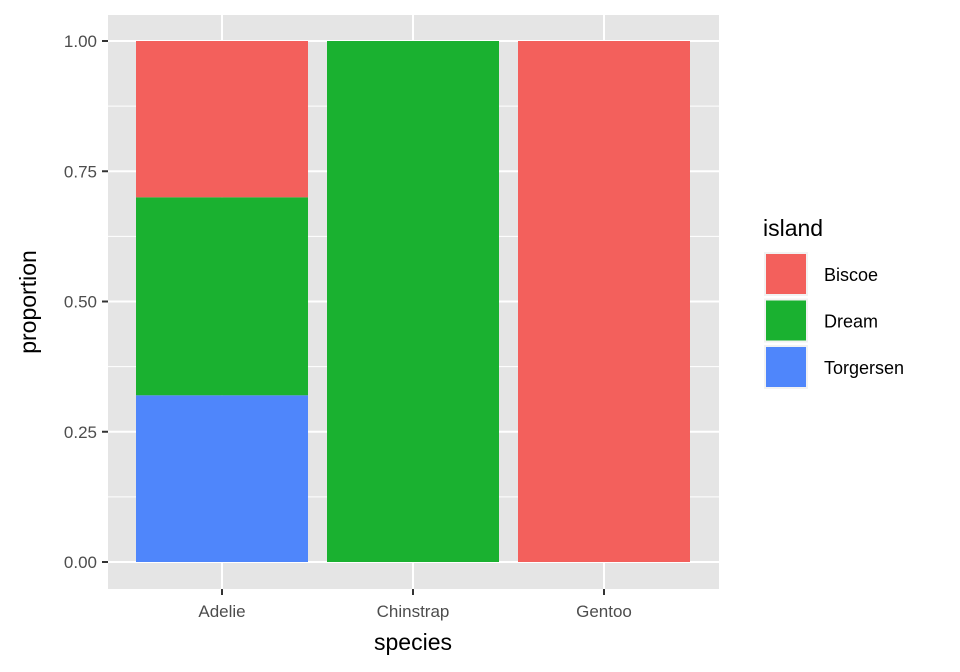 The height and width of the screenshot is (672, 960). What do you see at coordinates (786, 367) in the screenshot?
I see `legend-key-torgersen` at bounding box center [786, 367].